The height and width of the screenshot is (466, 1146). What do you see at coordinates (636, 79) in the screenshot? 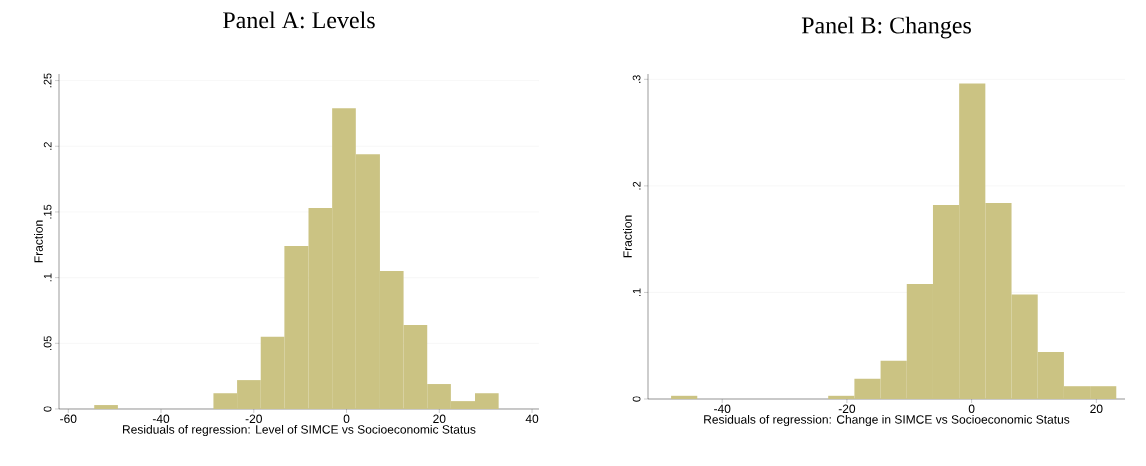
I see `y-tick-label: .3` at bounding box center [636, 79].